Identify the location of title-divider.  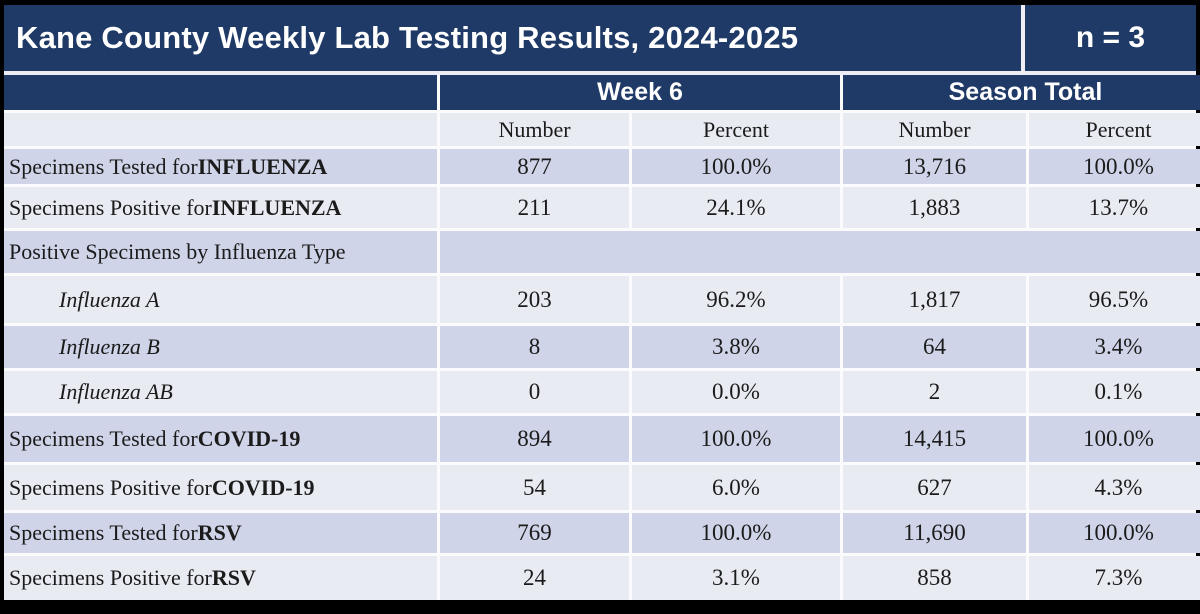
(1023, 38).